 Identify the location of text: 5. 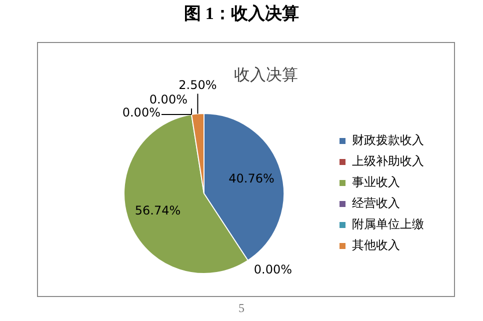
(242, 308).